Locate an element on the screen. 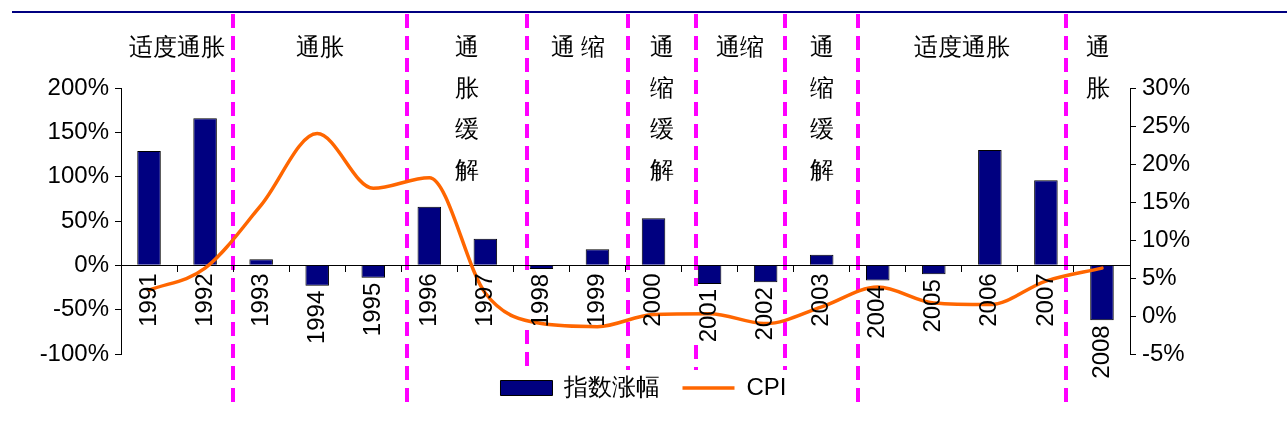 The height and width of the screenshot is (433, 1287). y-tick-label: 100% is located at coordinates (78, 175).